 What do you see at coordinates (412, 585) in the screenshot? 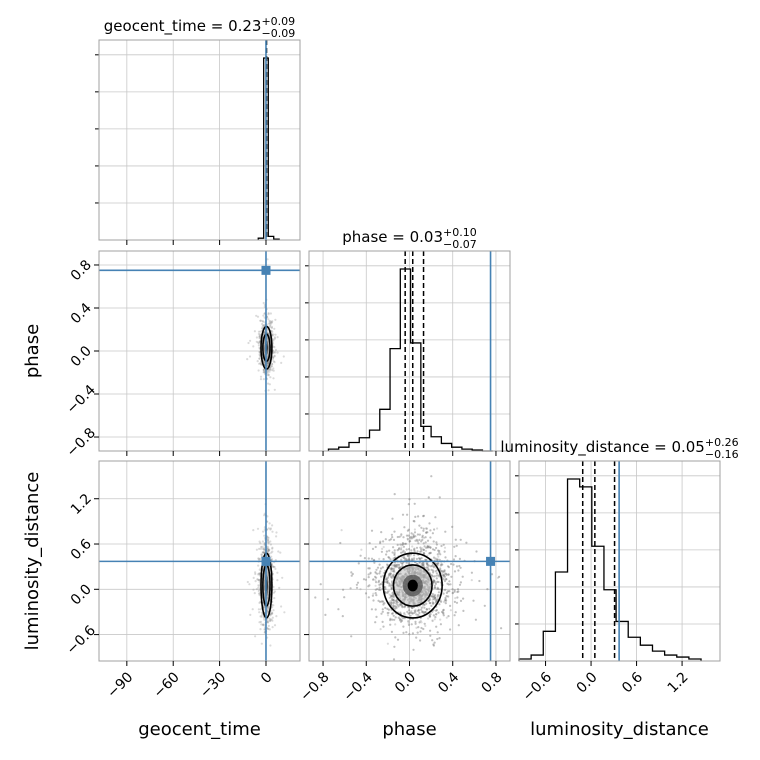
I see `density-peak` at bounding box center [412, 585].